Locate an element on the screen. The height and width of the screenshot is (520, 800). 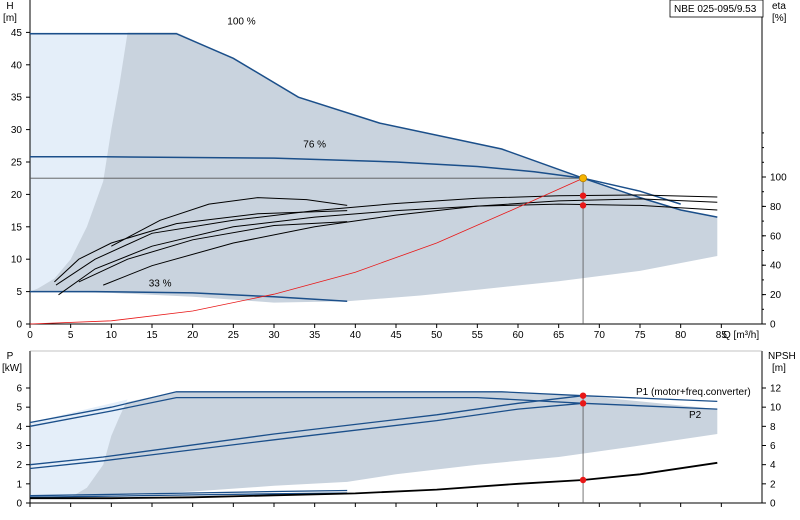
curve-label: 33 % is located at coordinates (160, 283).